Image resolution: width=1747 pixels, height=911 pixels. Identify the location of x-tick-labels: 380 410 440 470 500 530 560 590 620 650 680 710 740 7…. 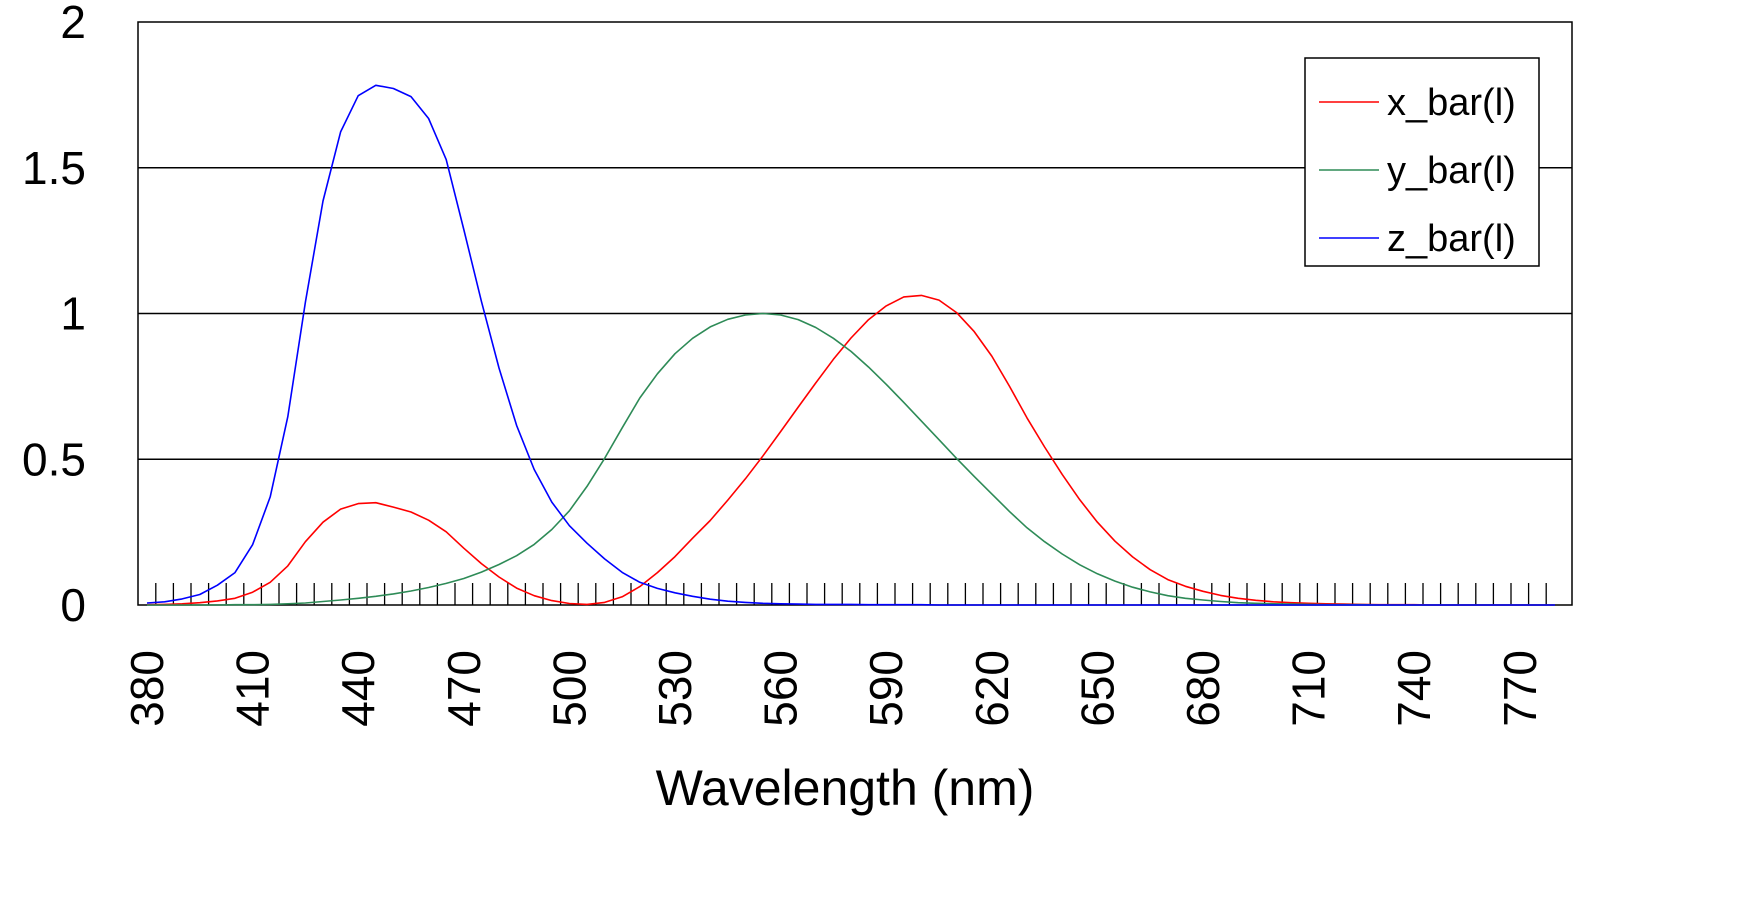
(833, 688).